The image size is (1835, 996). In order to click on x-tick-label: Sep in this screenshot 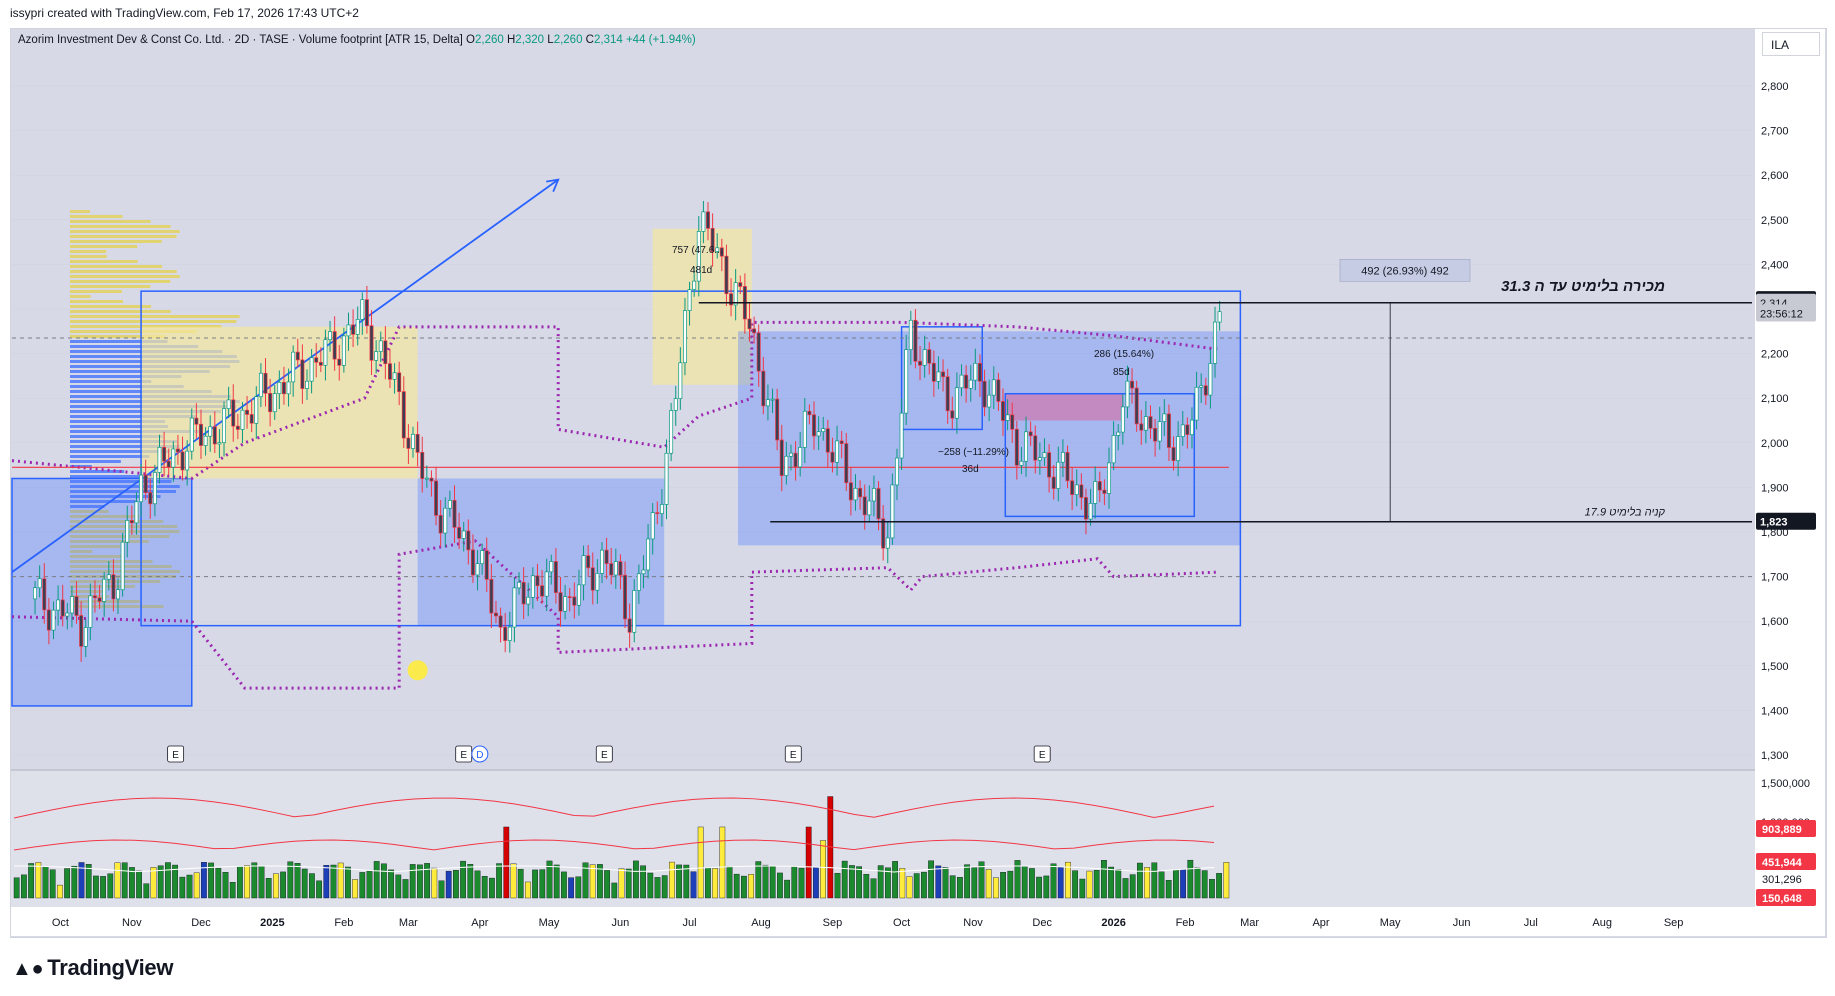, I will do `click(1674, 923)`.